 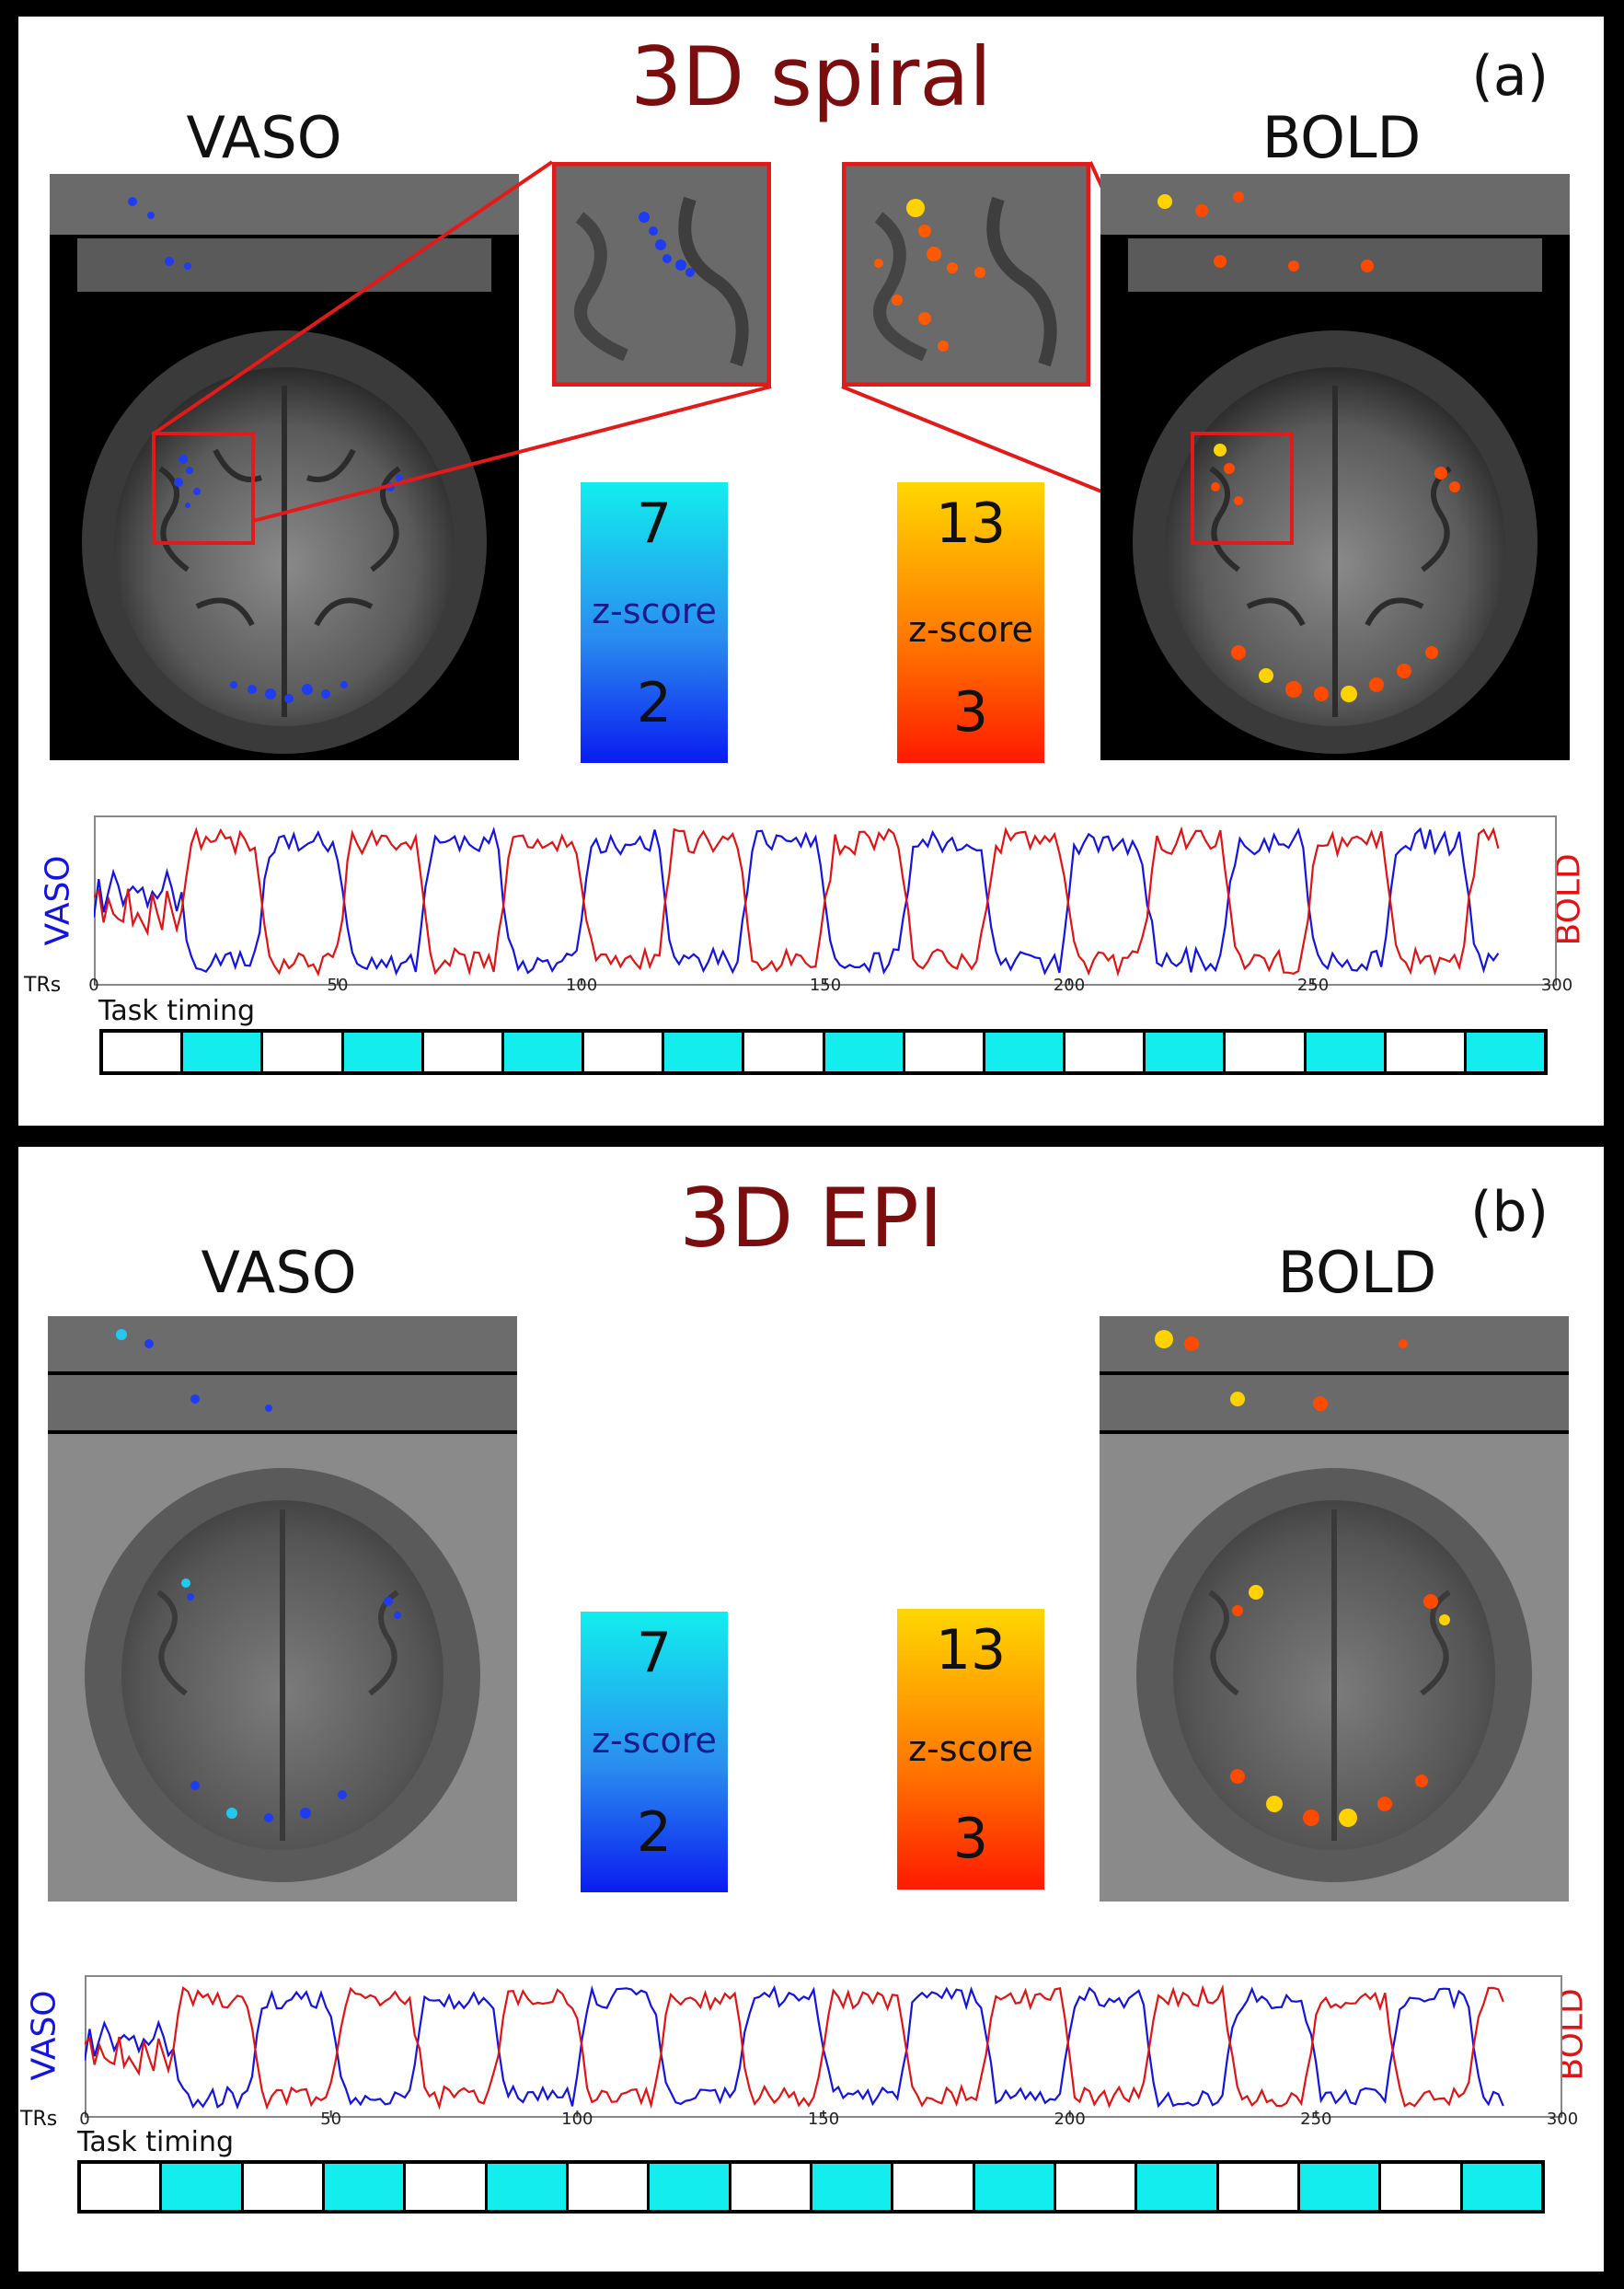 I want to click on vaso-zoom-inset, so click(x=661, y=275).